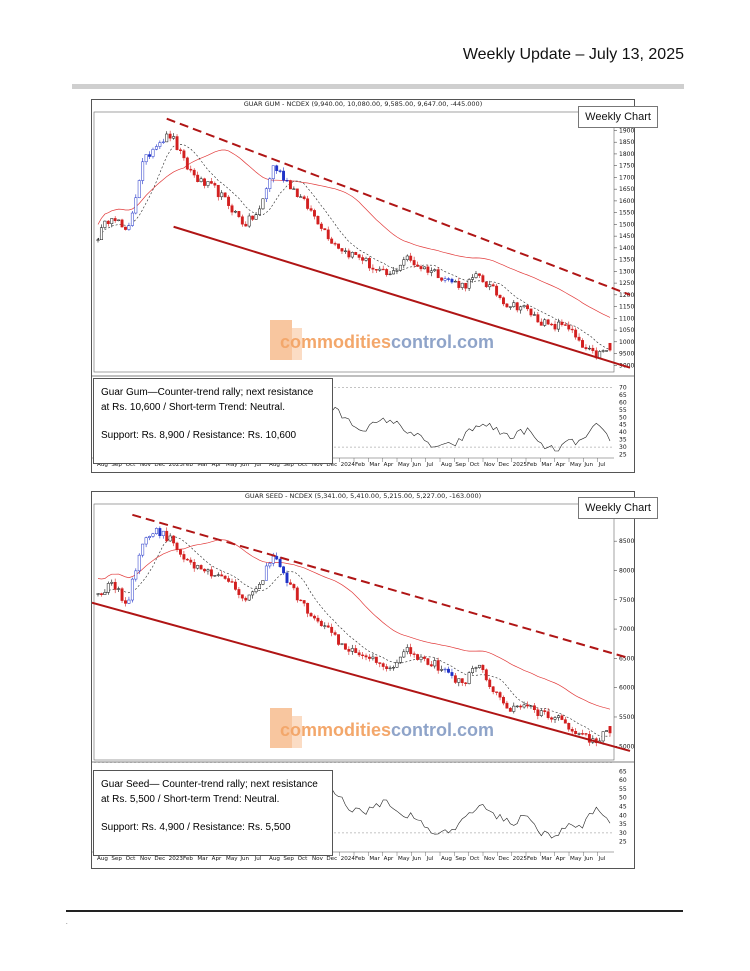  I want to click on rsi-tick-label: 45, so click(623, 807).